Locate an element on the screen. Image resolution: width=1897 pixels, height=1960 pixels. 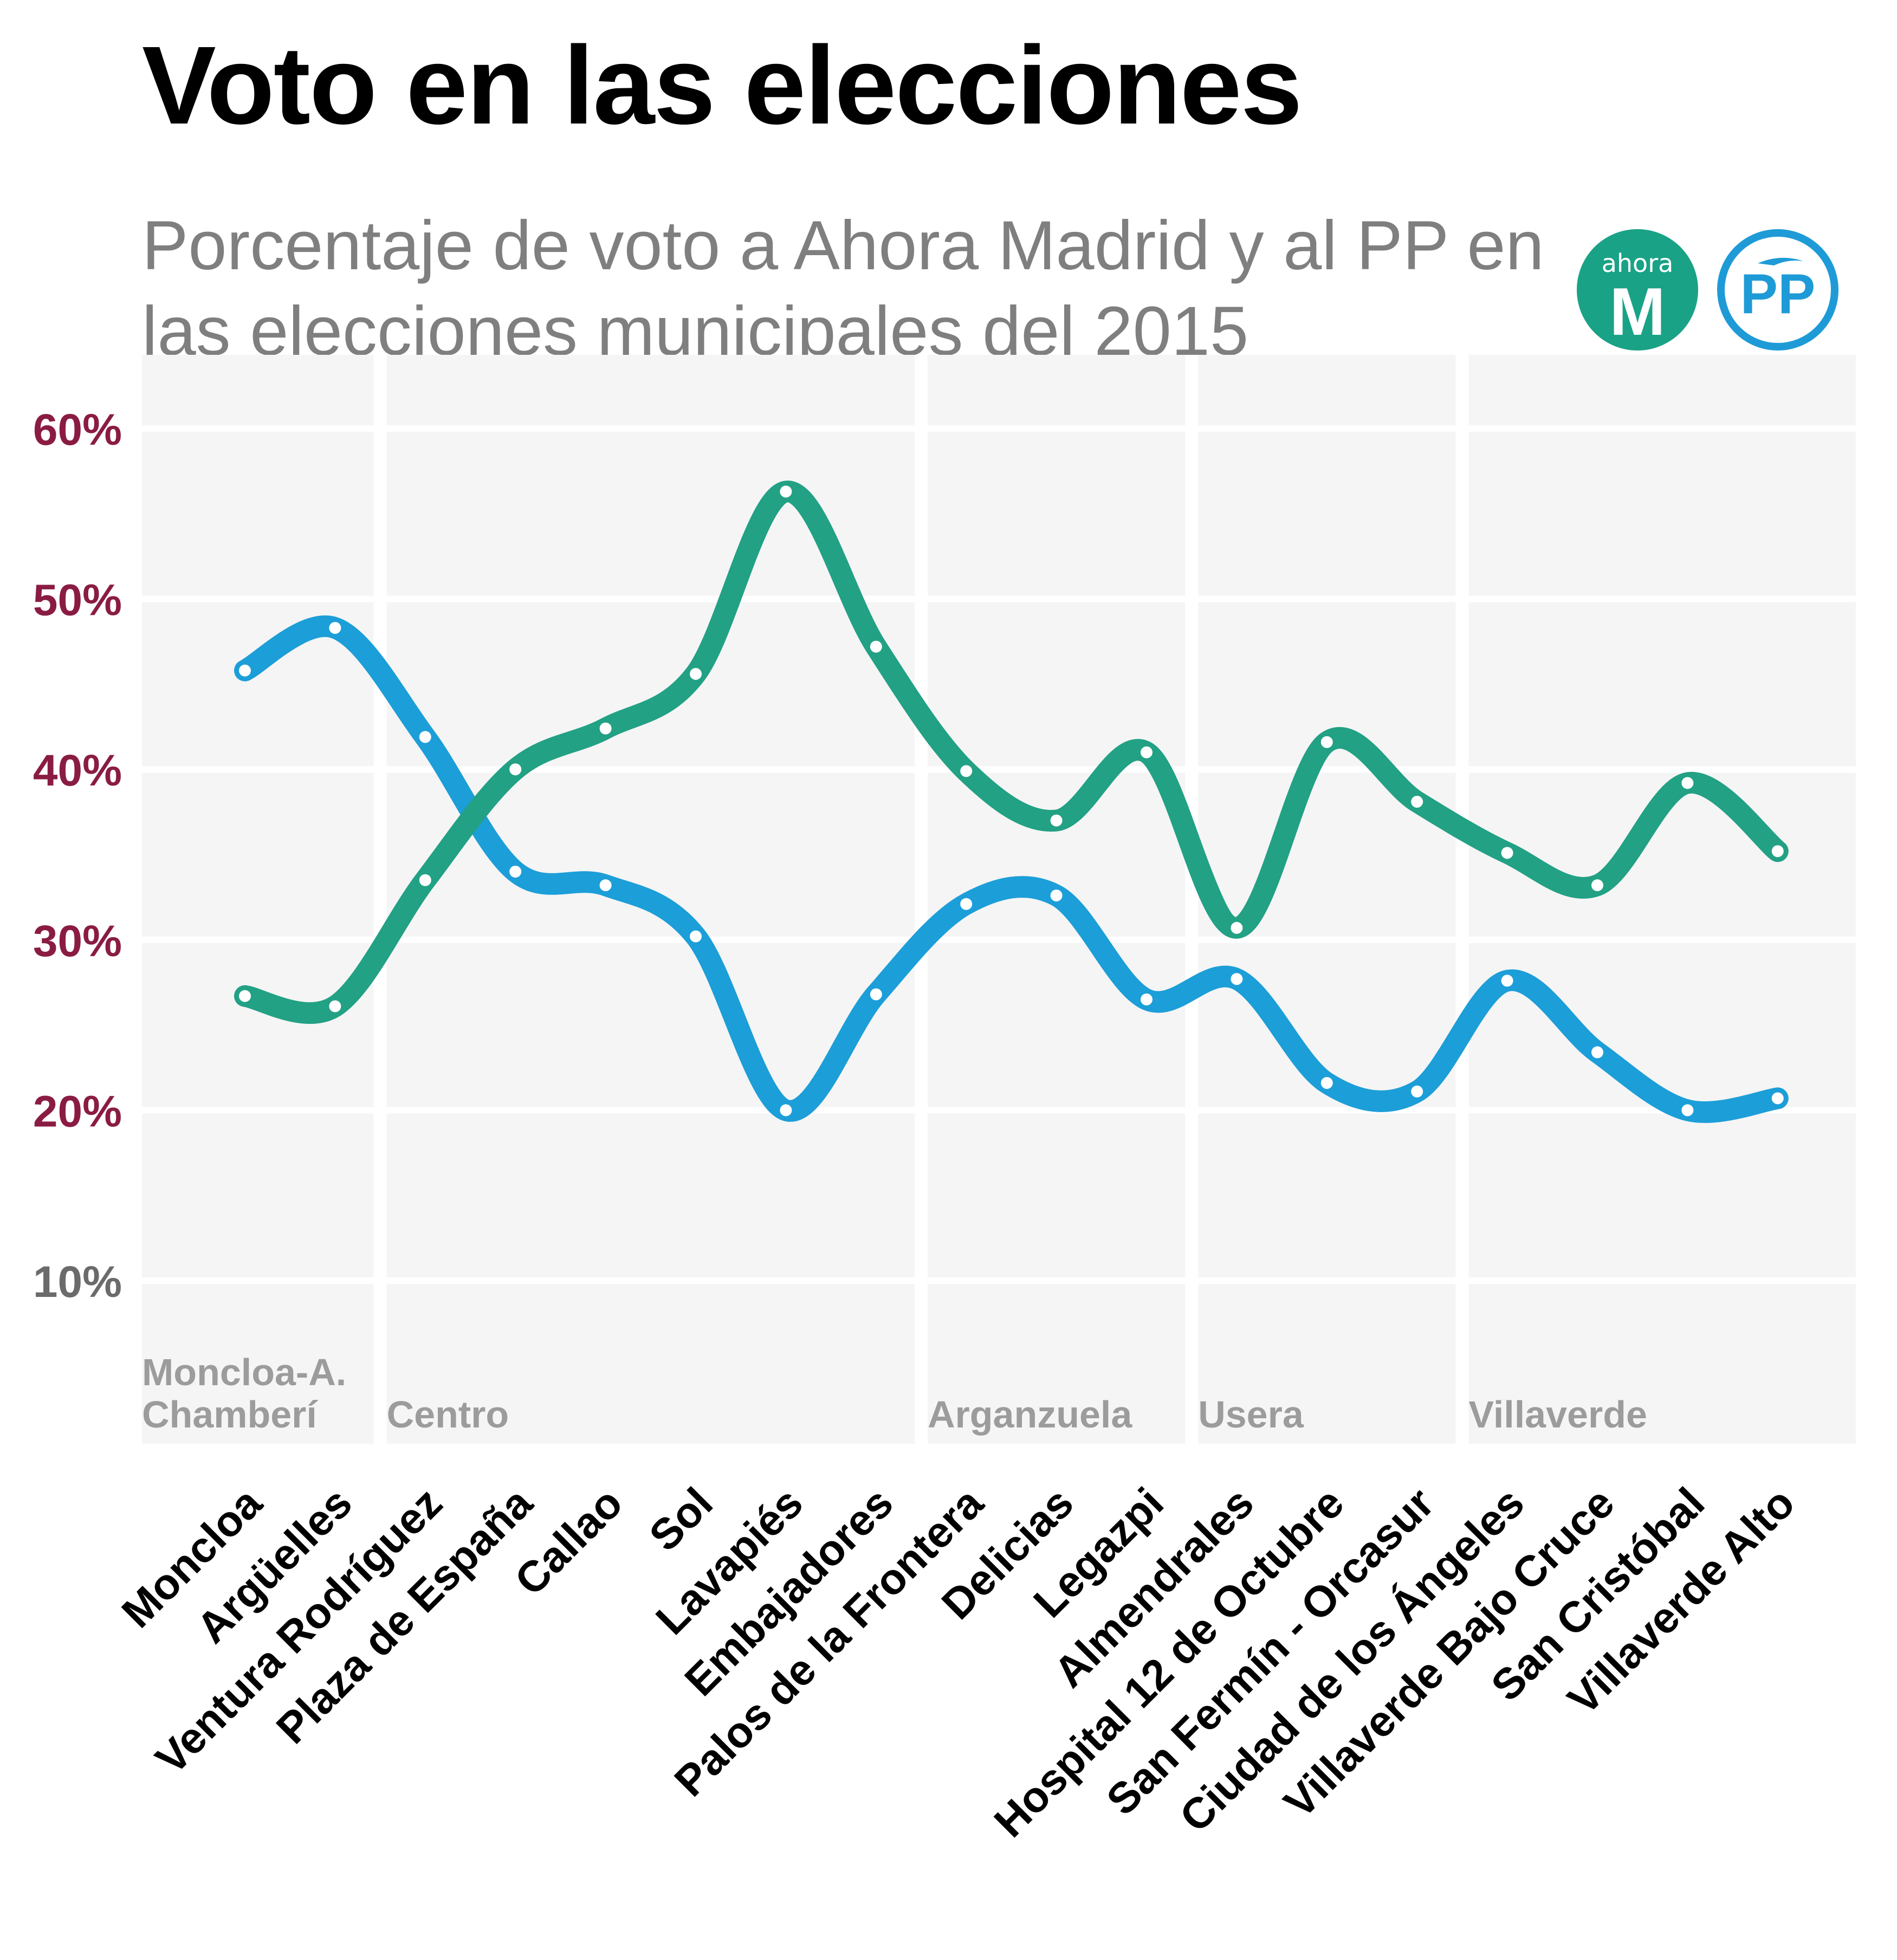
y-tick-label: 40% is located at coordinates (77, 770).